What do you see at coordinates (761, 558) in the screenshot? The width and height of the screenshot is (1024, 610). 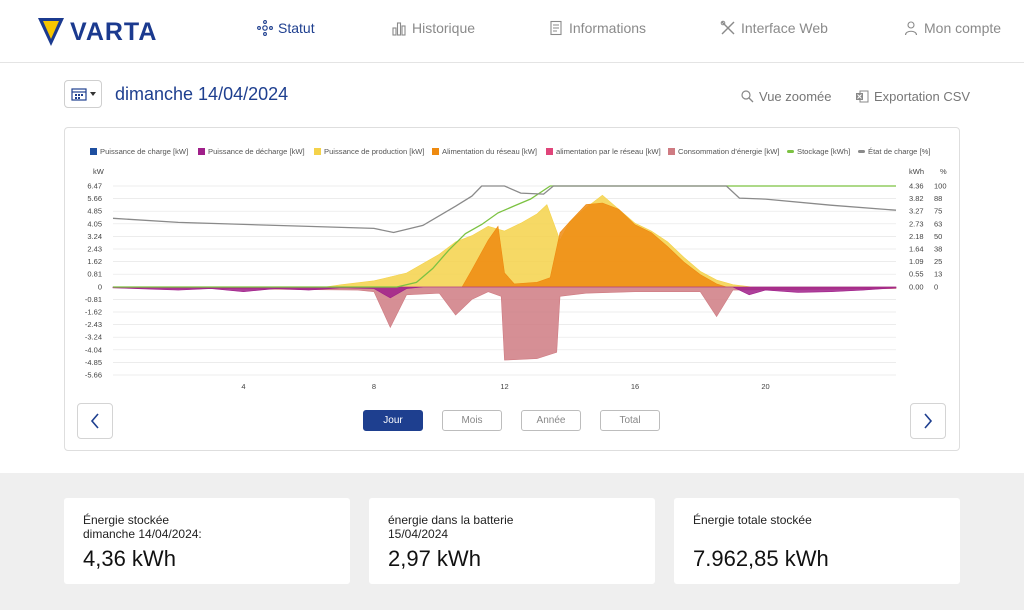 I see `stat-value: 7.962,85 kWh` at bounding box center [761, 558].